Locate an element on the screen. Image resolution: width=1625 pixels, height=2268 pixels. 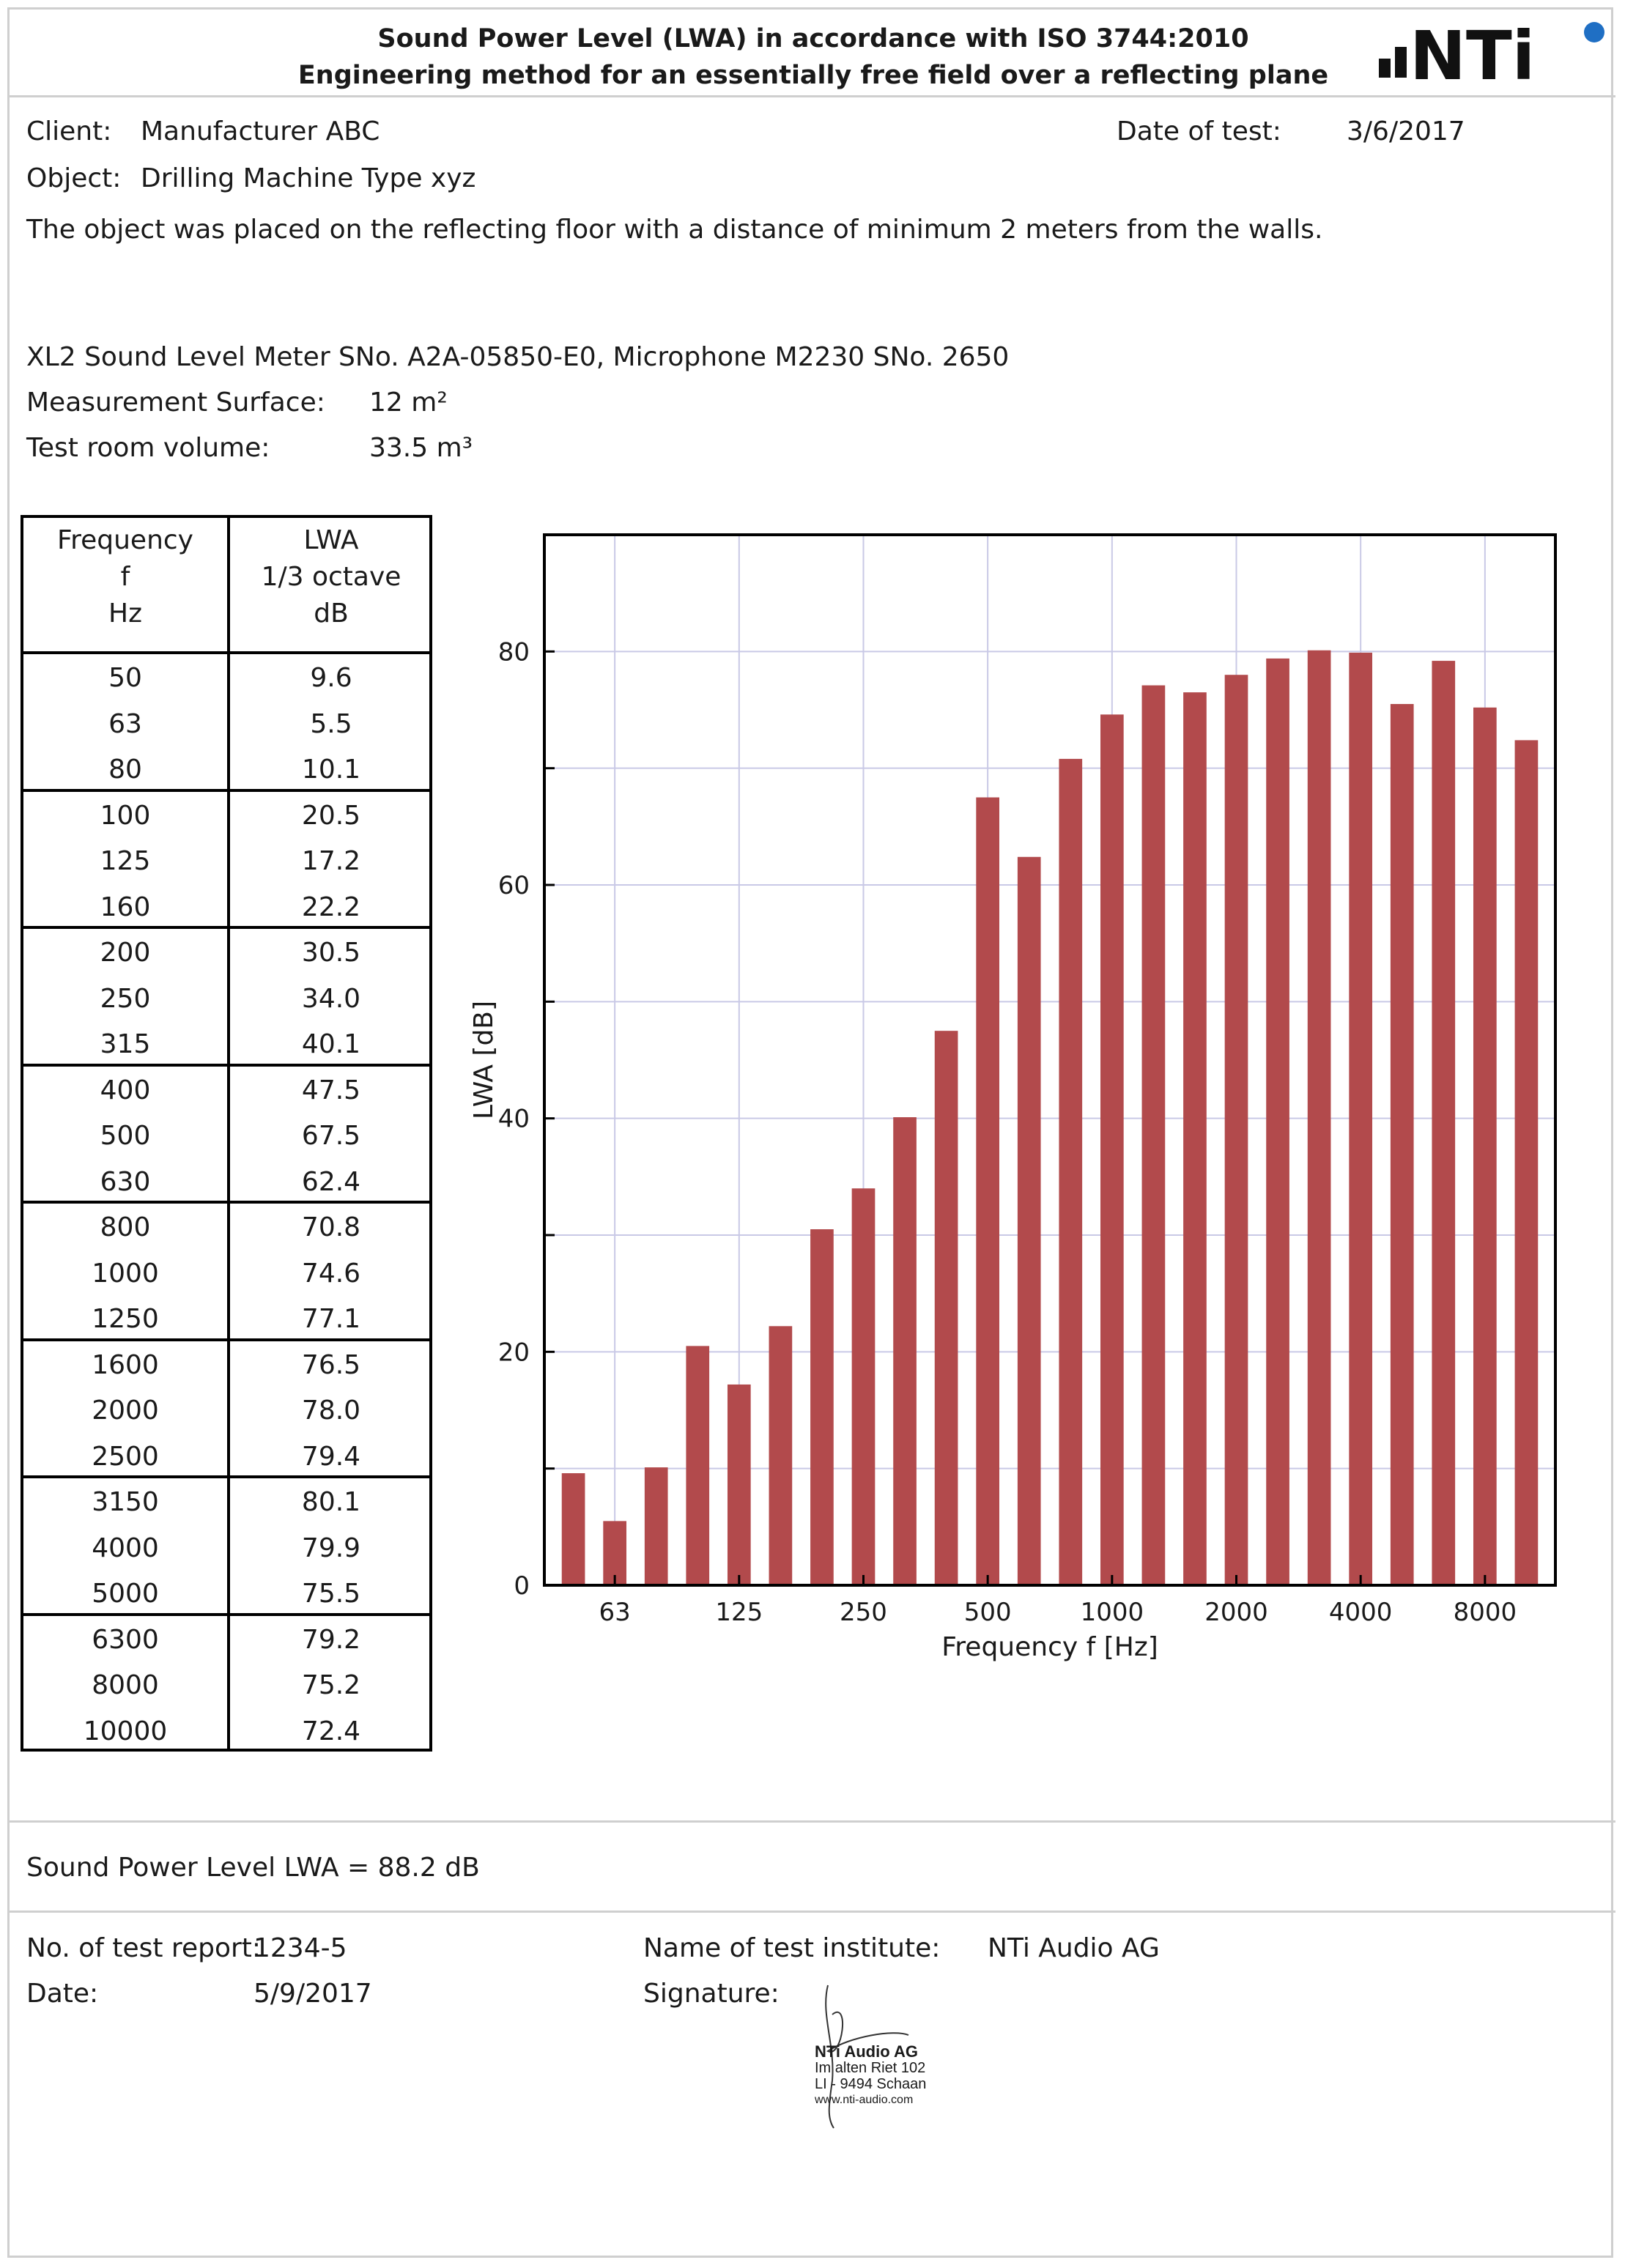
logo-text: NTi is located at coordinates (1472, 53).